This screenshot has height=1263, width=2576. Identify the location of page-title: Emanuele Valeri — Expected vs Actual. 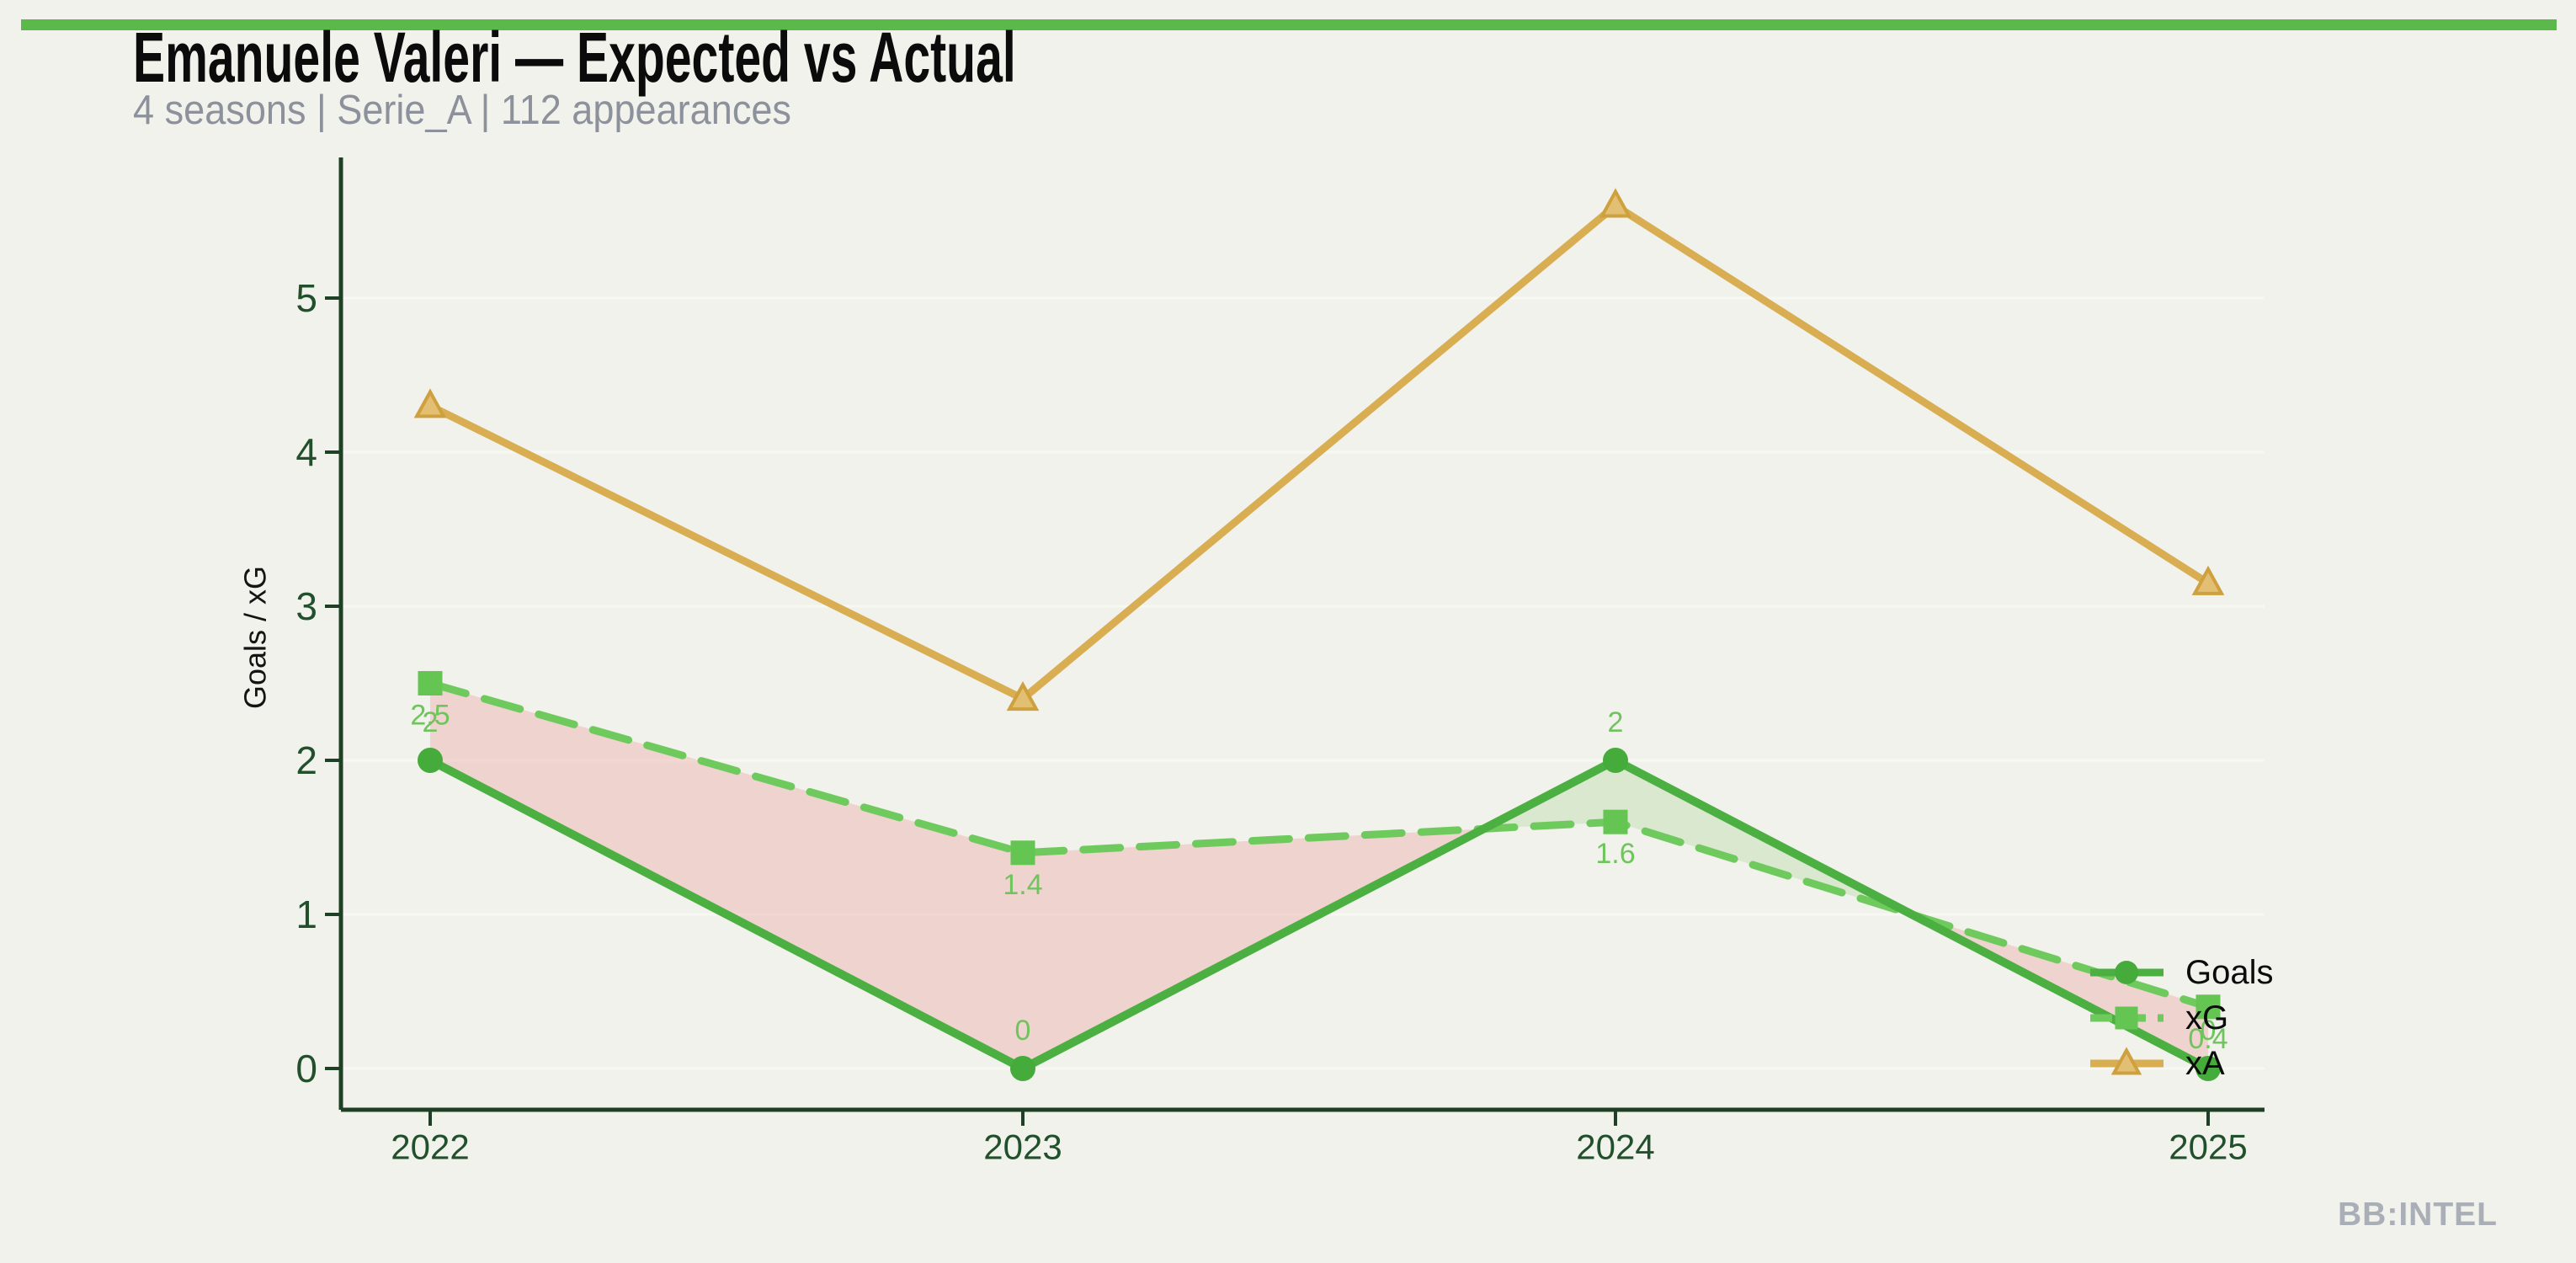
(575, 57).